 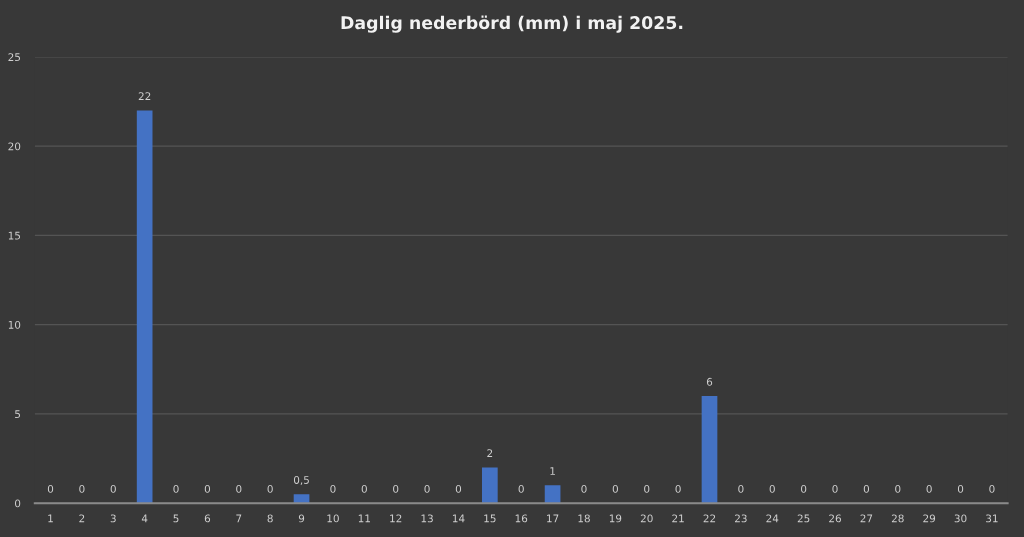 What do you see at coordinates (458, 518) in the screenshot?
I see `x-tick-label: 14` at bounding box center [458, 518].